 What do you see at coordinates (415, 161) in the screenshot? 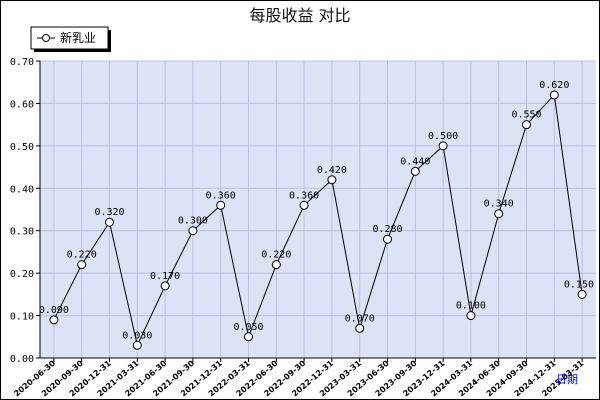
I see `data-label: 0.440` at bounding box center [415, 161].